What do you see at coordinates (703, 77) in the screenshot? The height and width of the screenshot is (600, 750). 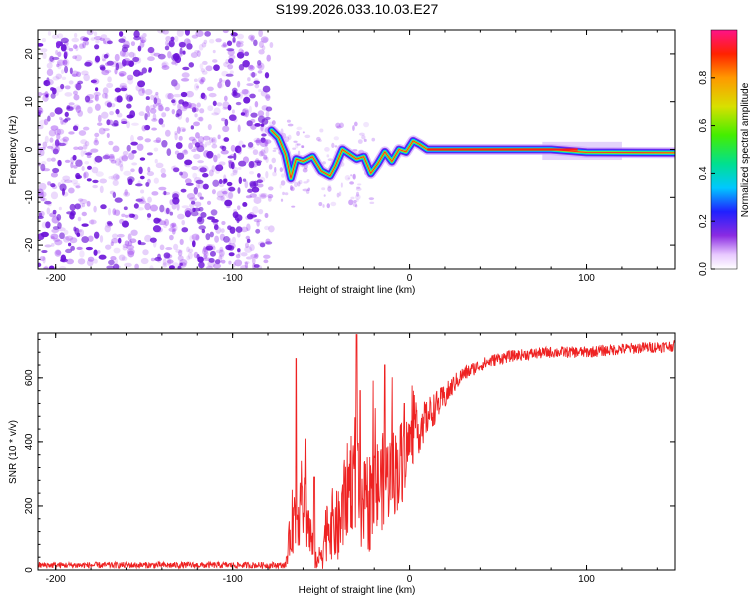 I see `colorbar-tick-label: 0.8` at bounding box center [703, 77].